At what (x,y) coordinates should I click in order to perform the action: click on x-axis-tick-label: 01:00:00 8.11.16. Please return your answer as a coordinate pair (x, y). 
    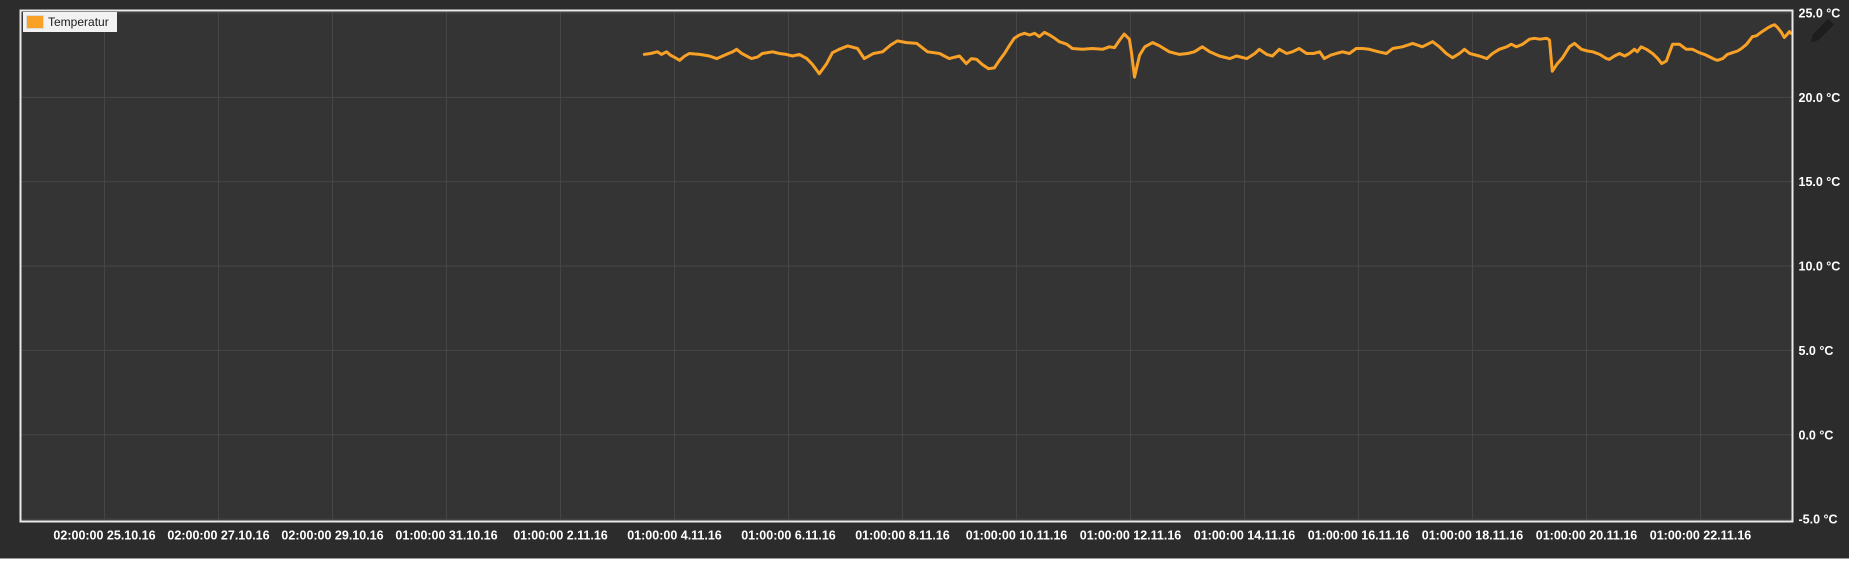
    Looking at the image, I should click on (902, 536).